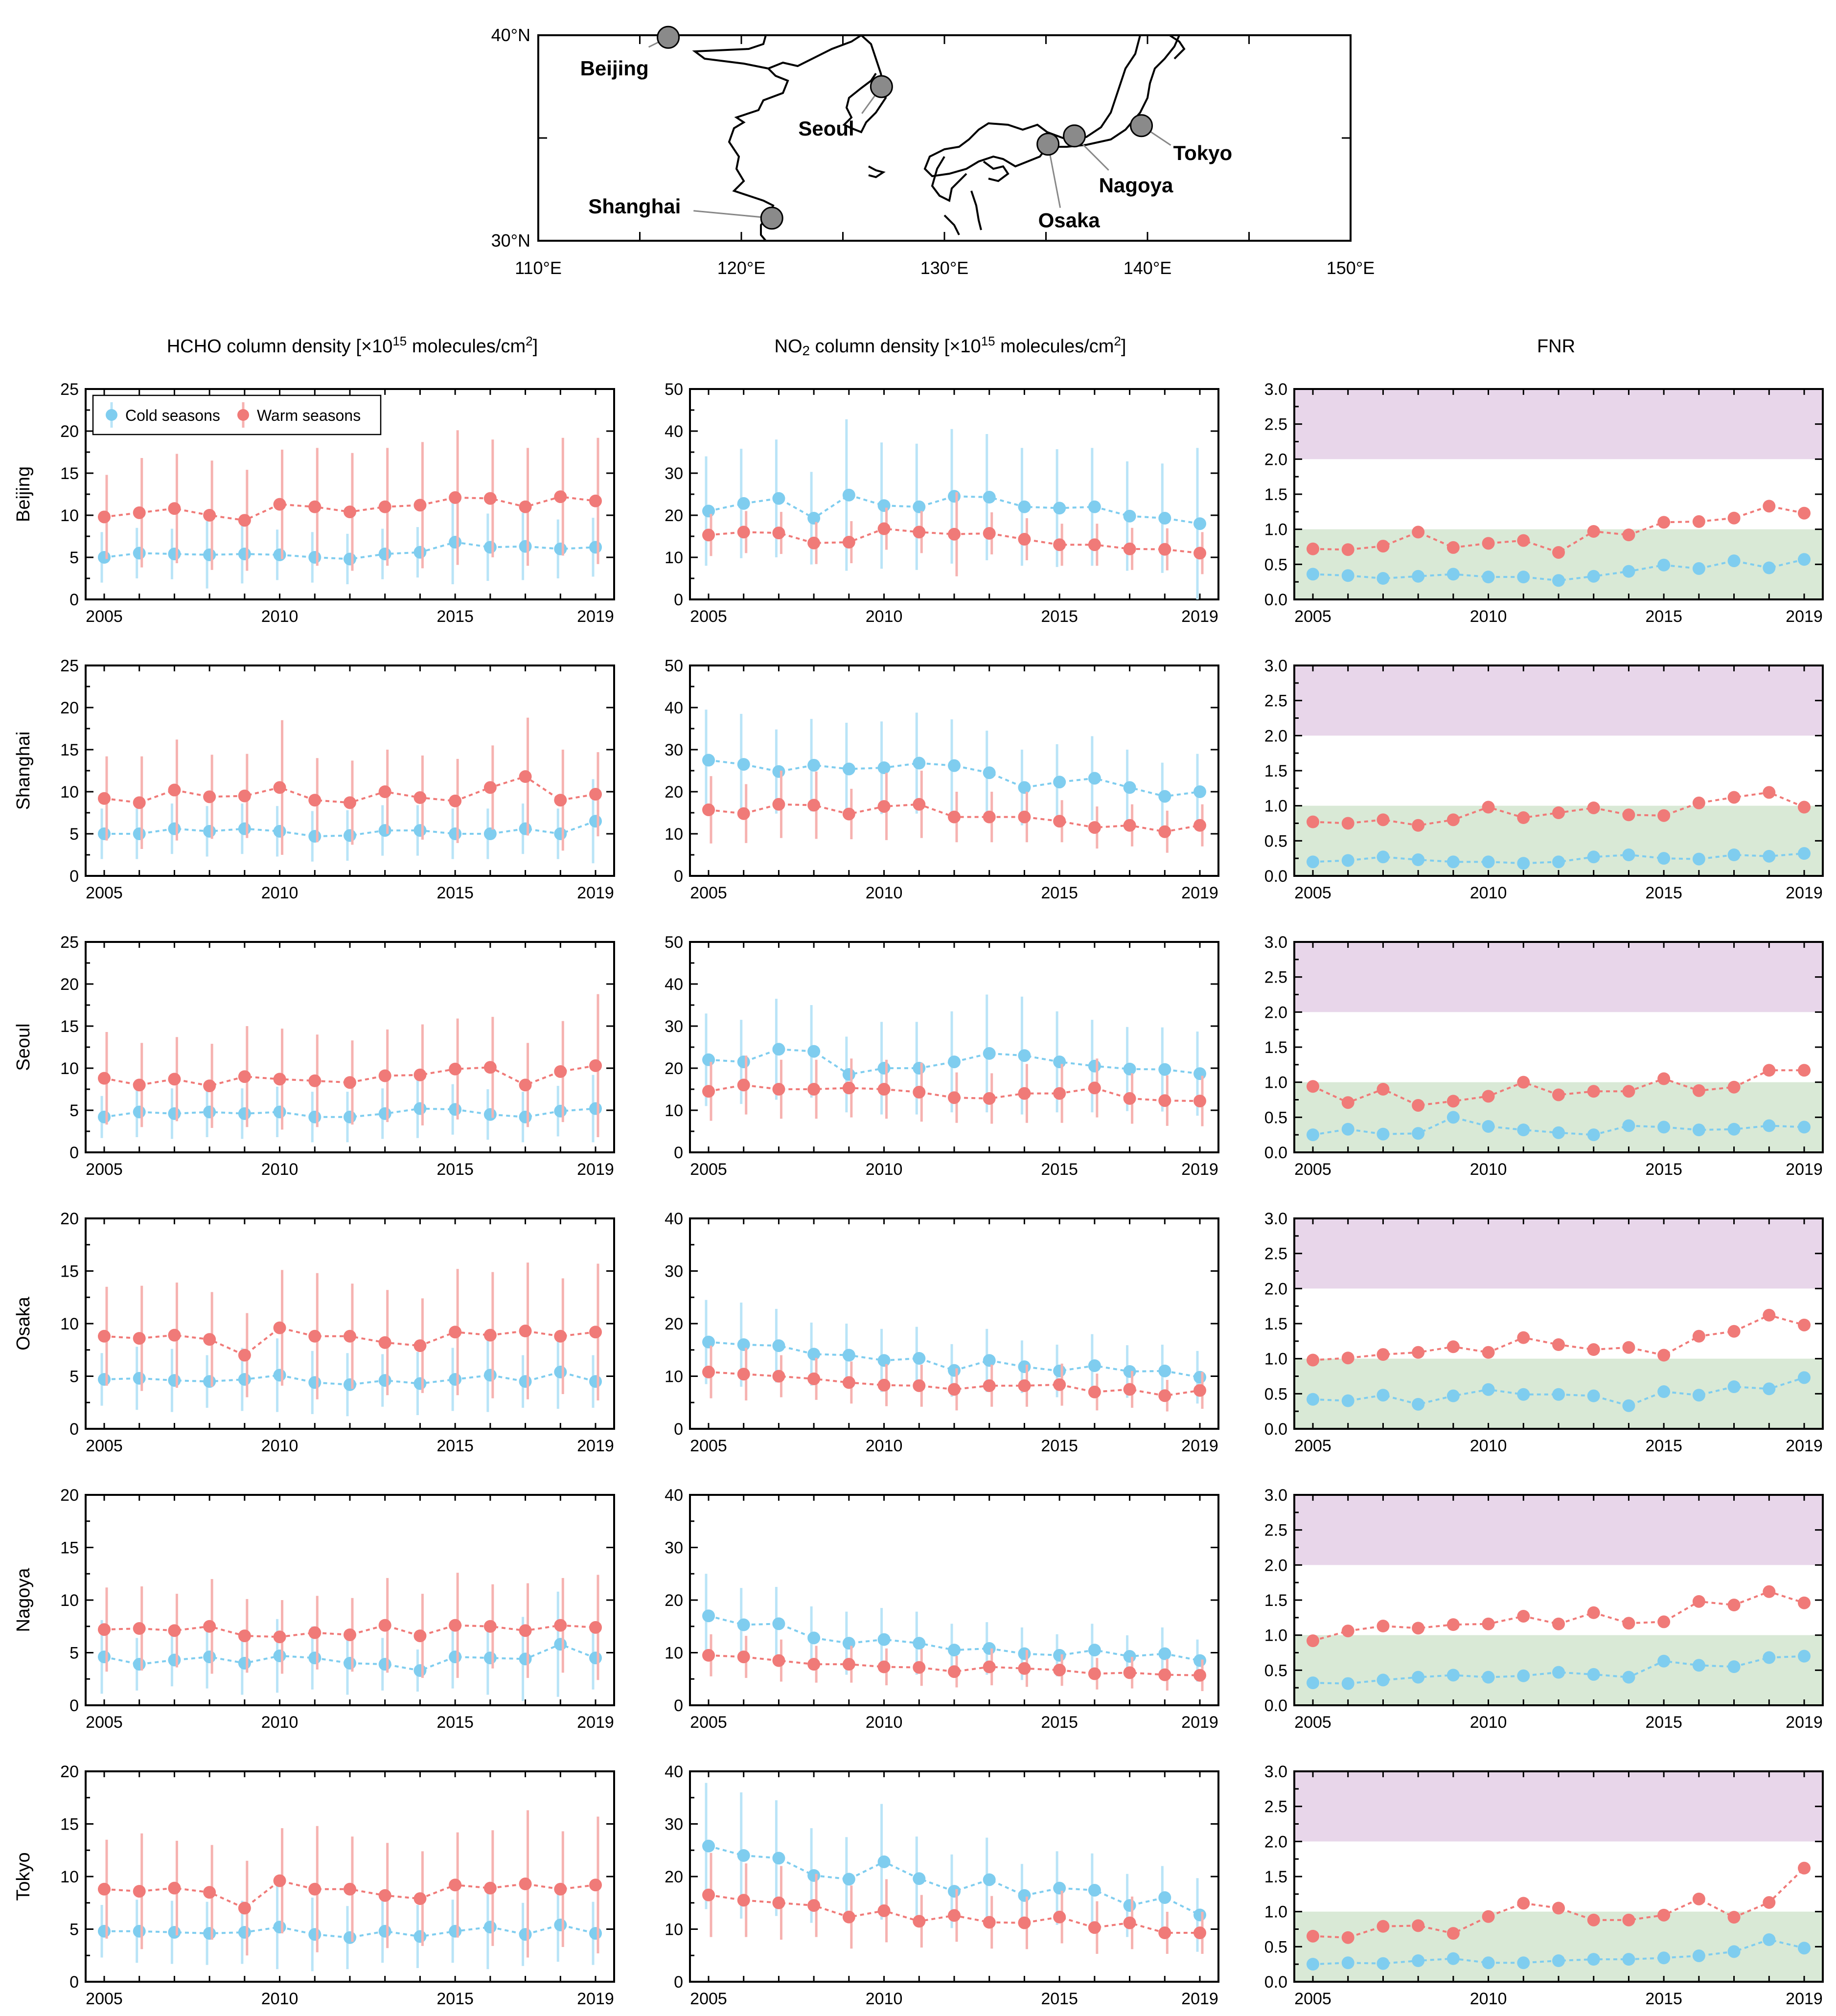 The width and height of the screenshot is (1836, 2016). What do you see at coordinates (1070, 220) in the screenshot?
I see `city-label: Osaka` at bounding box center [1070, 220].